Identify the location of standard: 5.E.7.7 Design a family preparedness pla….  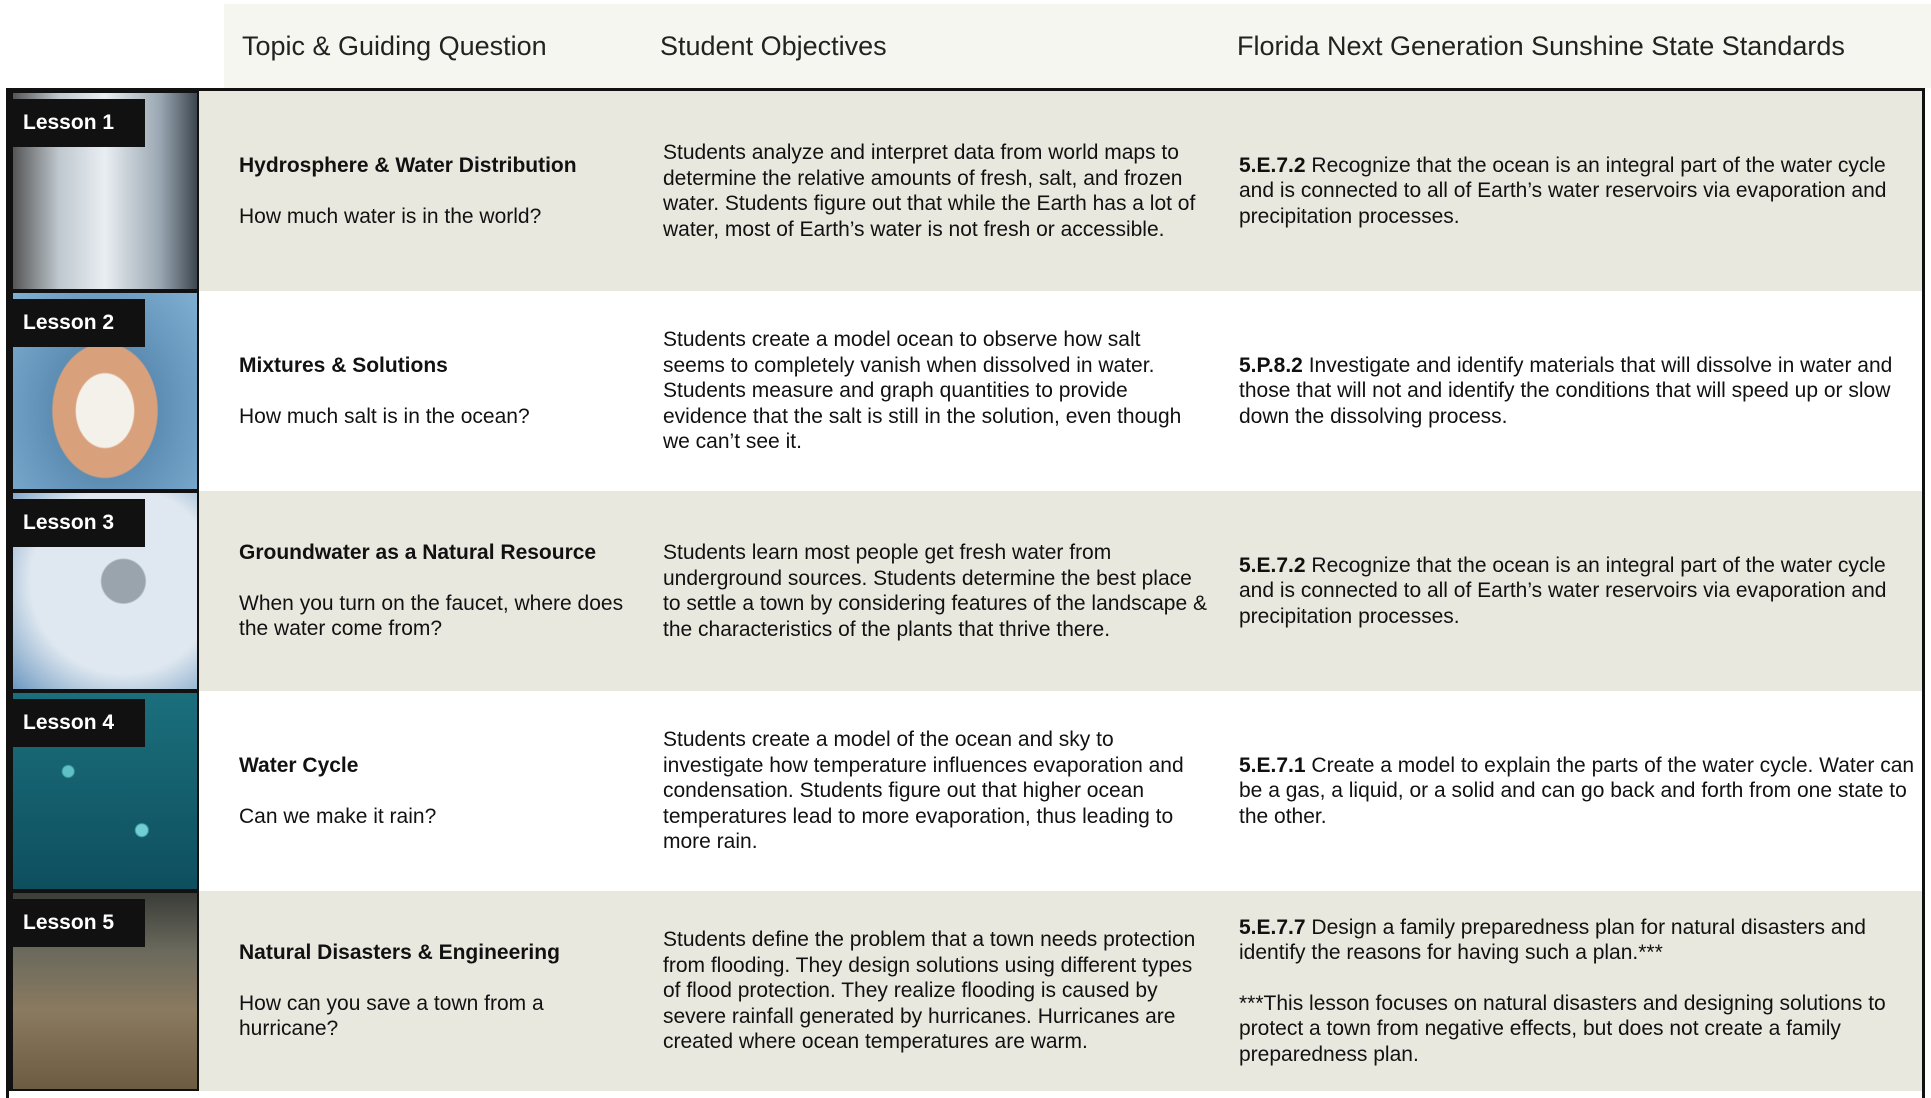
(1579, 940).